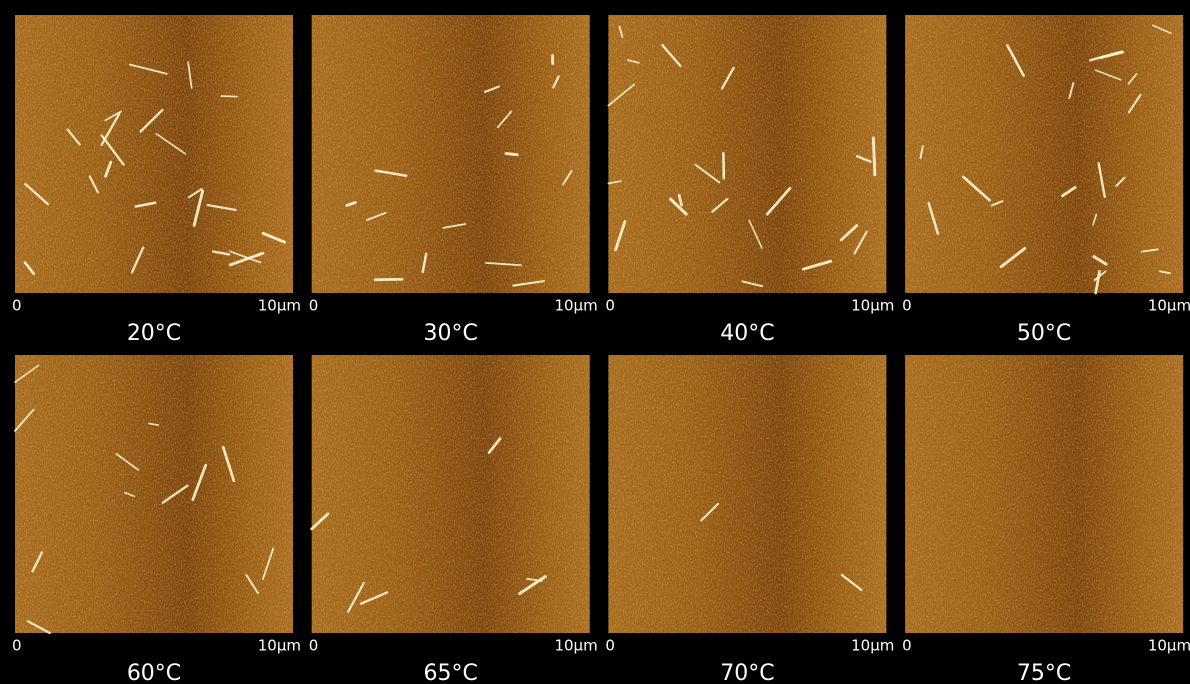 The width and height of the screenshot is (1190, 684). I want to click on temperature-label: 40°C, so click(747, 333).